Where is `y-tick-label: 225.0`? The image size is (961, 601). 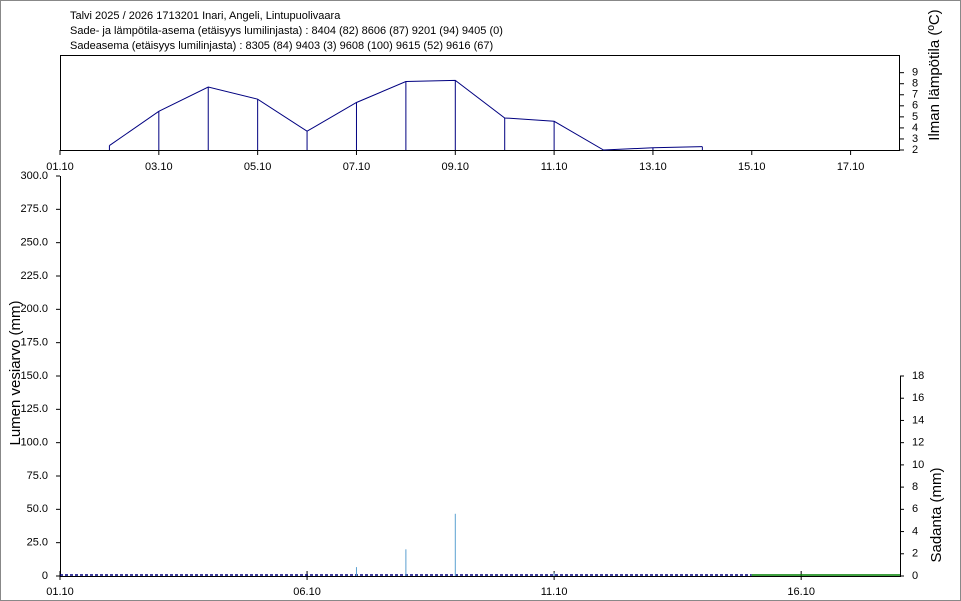 y-tick-label: 225.0 is located at coordinates (34, 276).